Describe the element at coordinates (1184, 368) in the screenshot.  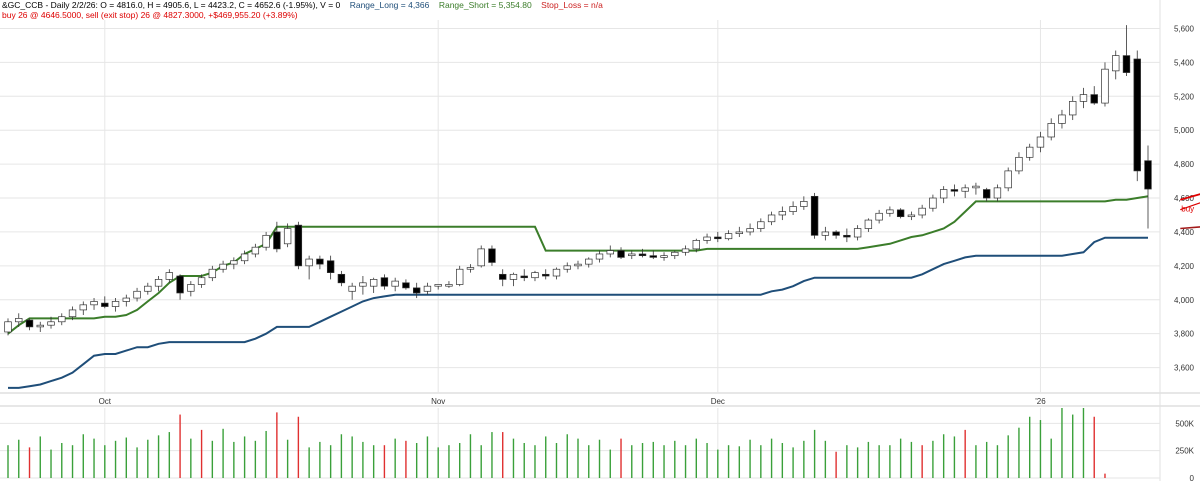
I see `price-tick-label: 3,600` at that location.